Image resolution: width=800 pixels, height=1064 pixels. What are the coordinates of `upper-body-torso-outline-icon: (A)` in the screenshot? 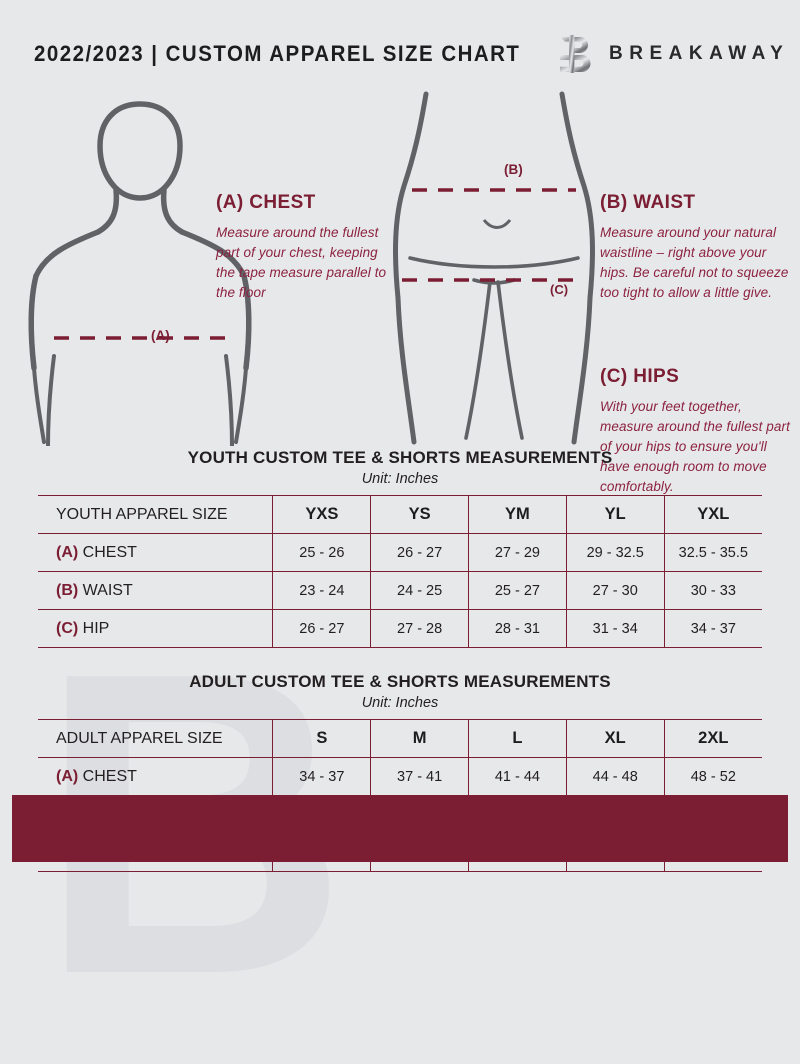 It's located at (140, 272).